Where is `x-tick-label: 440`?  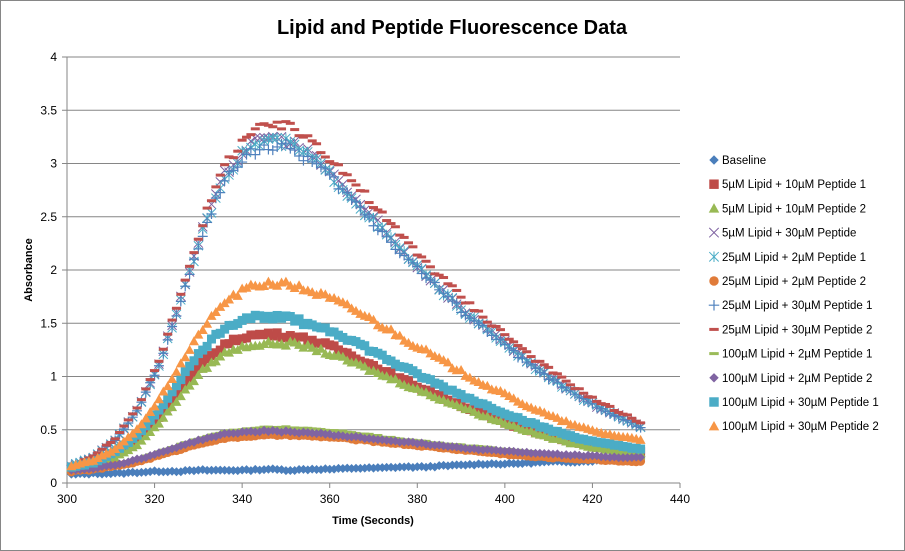 x-tick-label: 440 is located at coordinates (680, 499).